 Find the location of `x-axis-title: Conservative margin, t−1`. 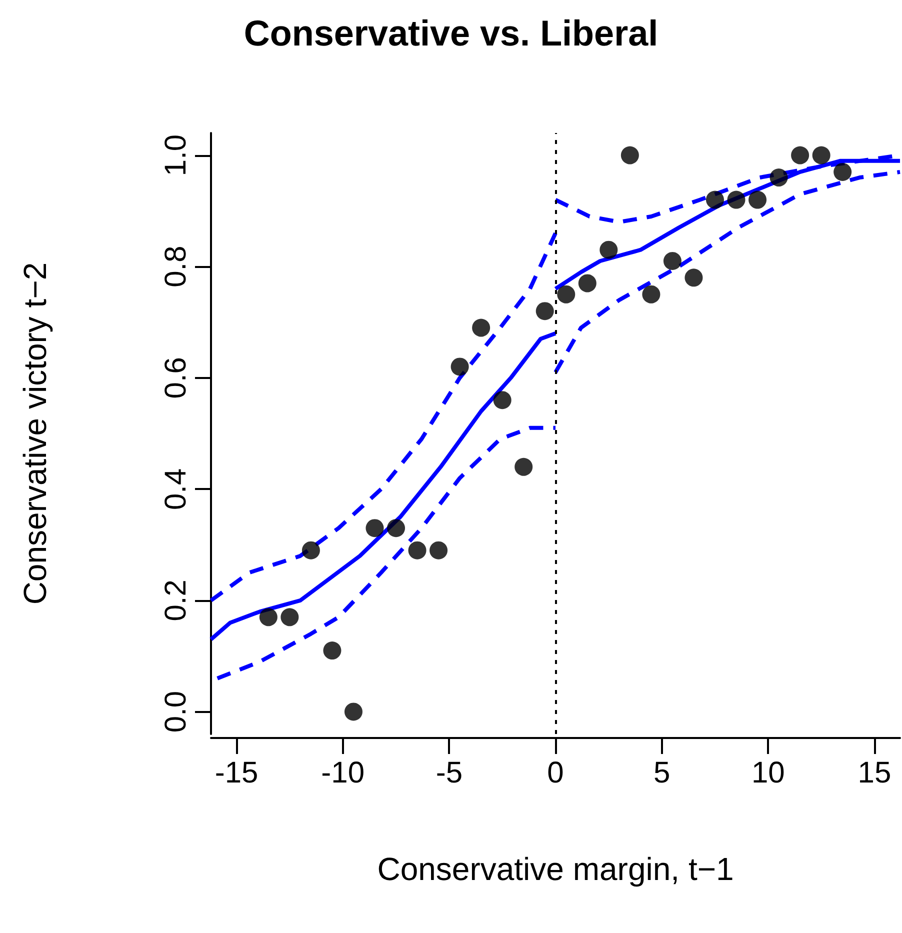

x-axis-title: Conservative margin, t−1 is located at coordinates (555, 869).